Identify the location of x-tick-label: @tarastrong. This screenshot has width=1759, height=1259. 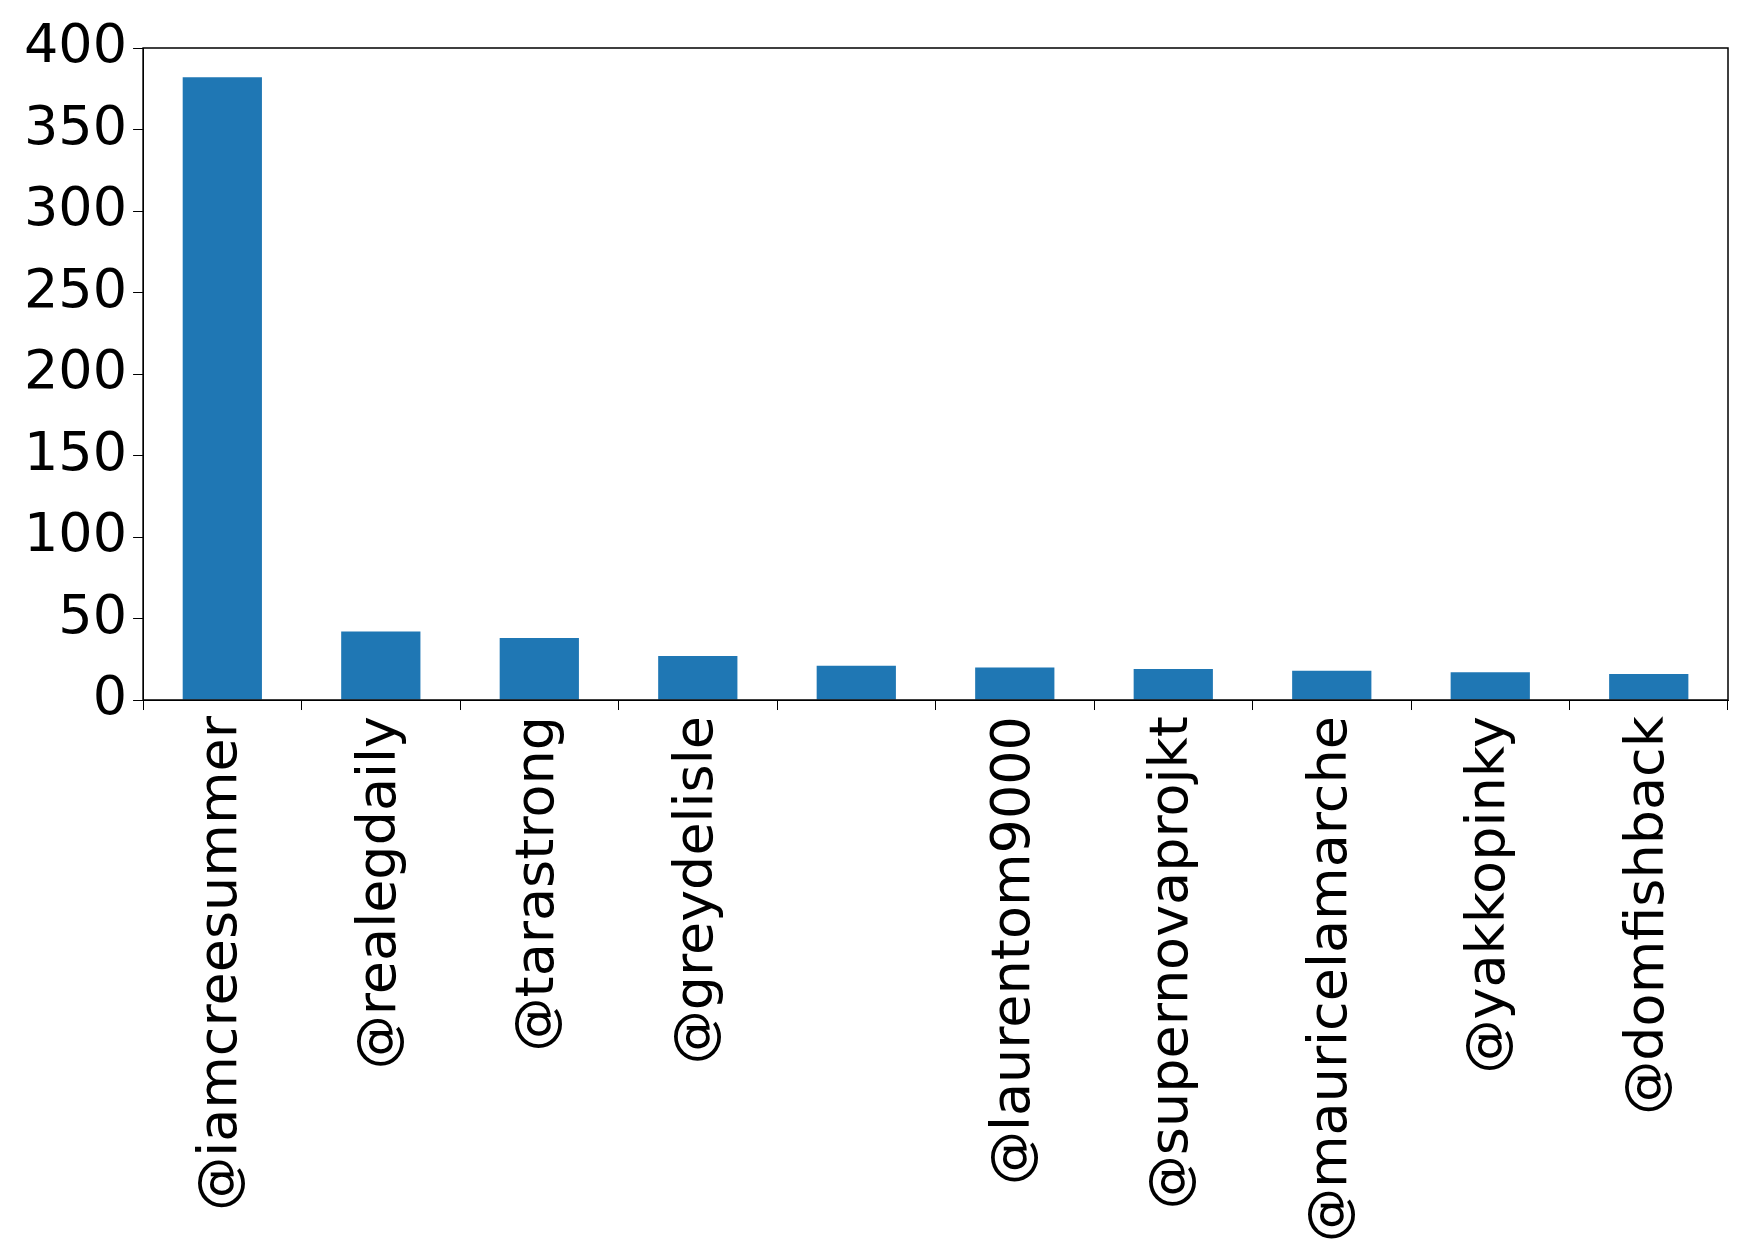
(535, 884).